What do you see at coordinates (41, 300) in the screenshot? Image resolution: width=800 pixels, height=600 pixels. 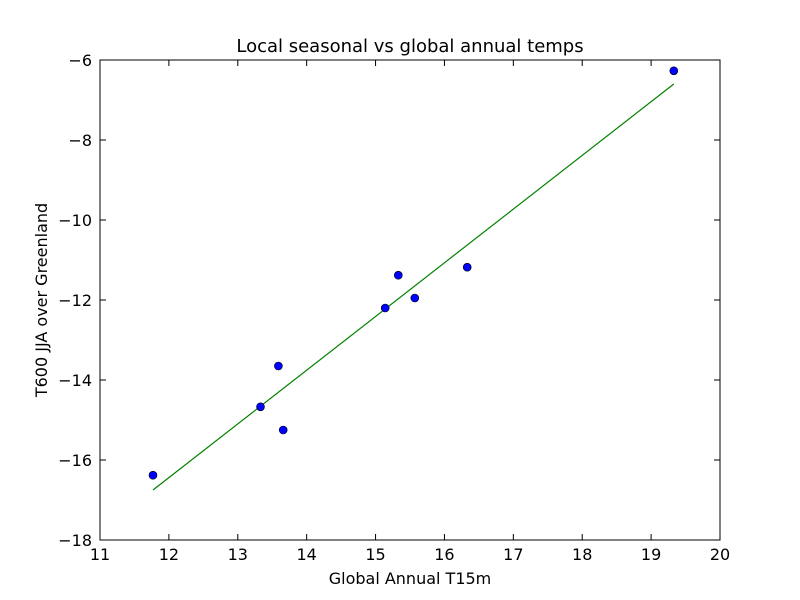 I see `y-axis-label: T600 JJA over Greenland` at bounding box center [41, 300].